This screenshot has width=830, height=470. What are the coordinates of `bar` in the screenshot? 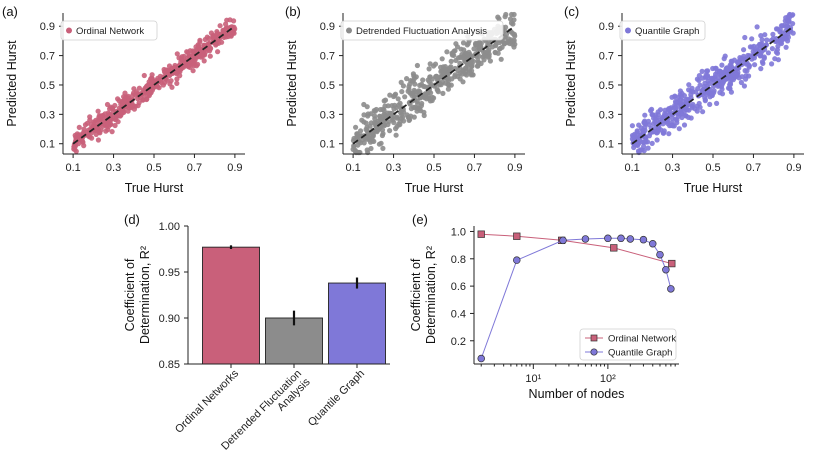 It's located at (231, 305).